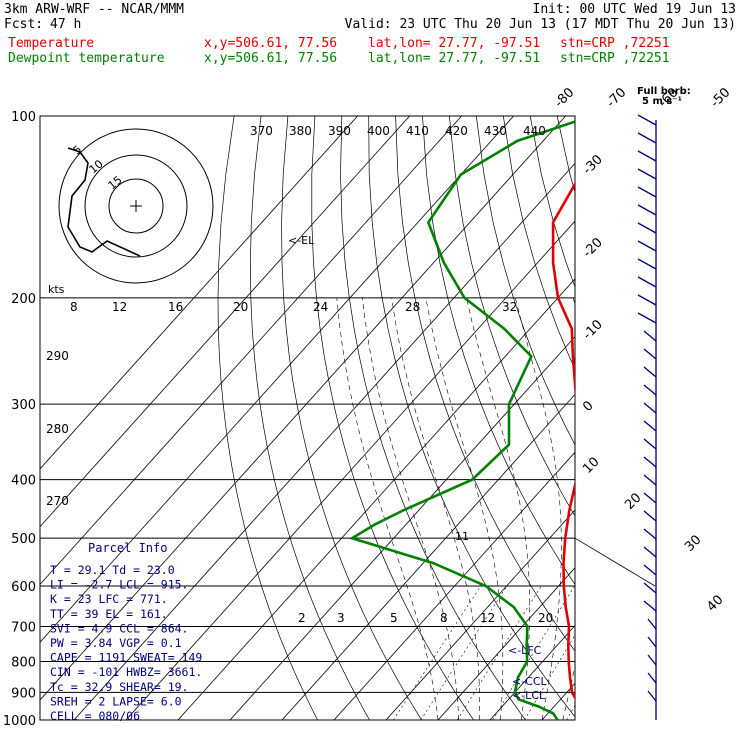 Image resolution: width=740 pixels, height=740 pixels. Describe the element at coordinates (119, 687) in the screenshot. I see `parcel-info-row: Tc = 32.9 SHEAR= 19.` at that location.